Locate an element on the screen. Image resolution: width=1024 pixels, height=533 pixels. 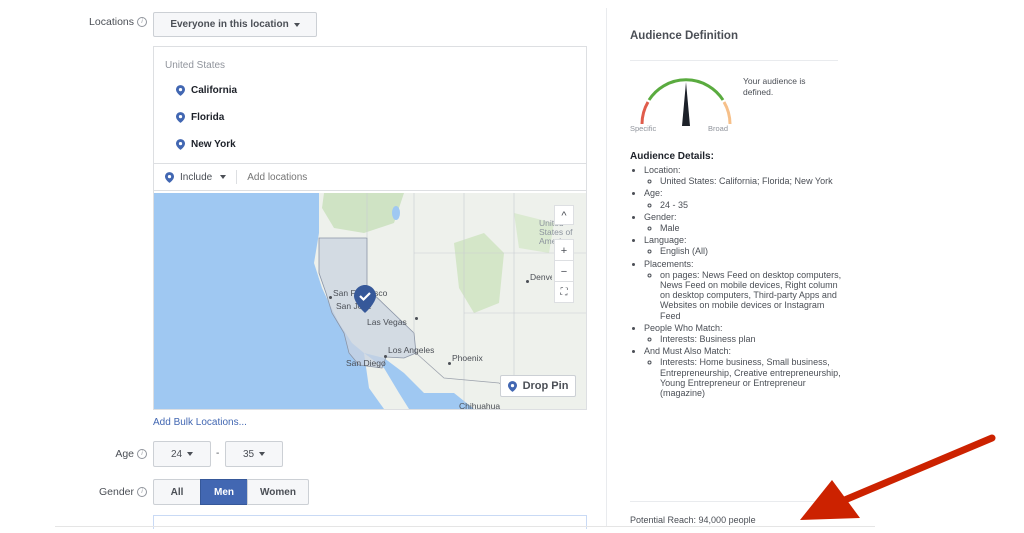
detail-label: And Must Also Match: is located at coordinates (688, 351).